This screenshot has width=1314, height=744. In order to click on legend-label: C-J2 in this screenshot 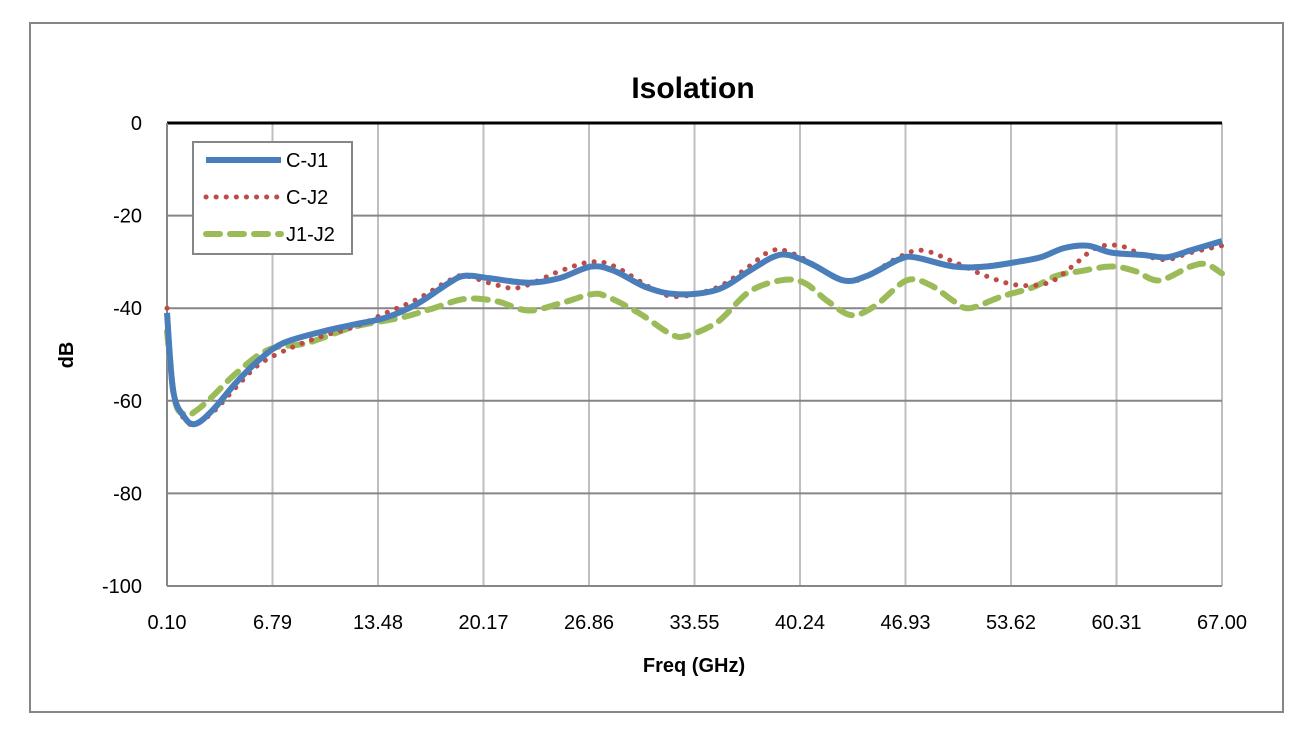, I will do `click(307, 198)`.